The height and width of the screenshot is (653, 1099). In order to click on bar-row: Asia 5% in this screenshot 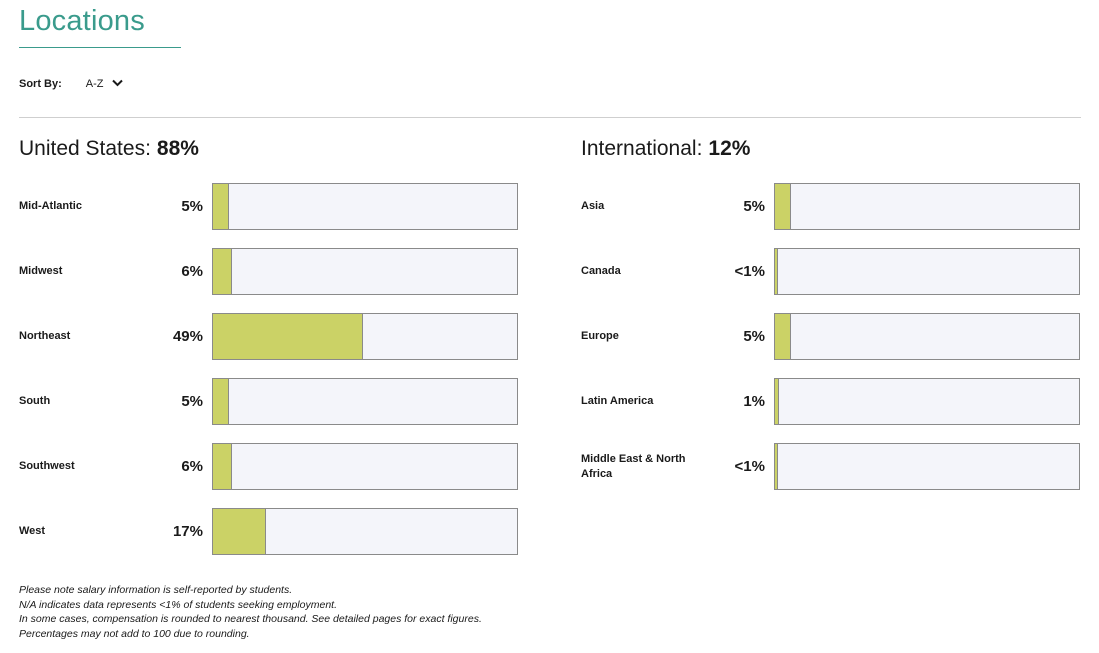, I will do `click(830, 206)`.